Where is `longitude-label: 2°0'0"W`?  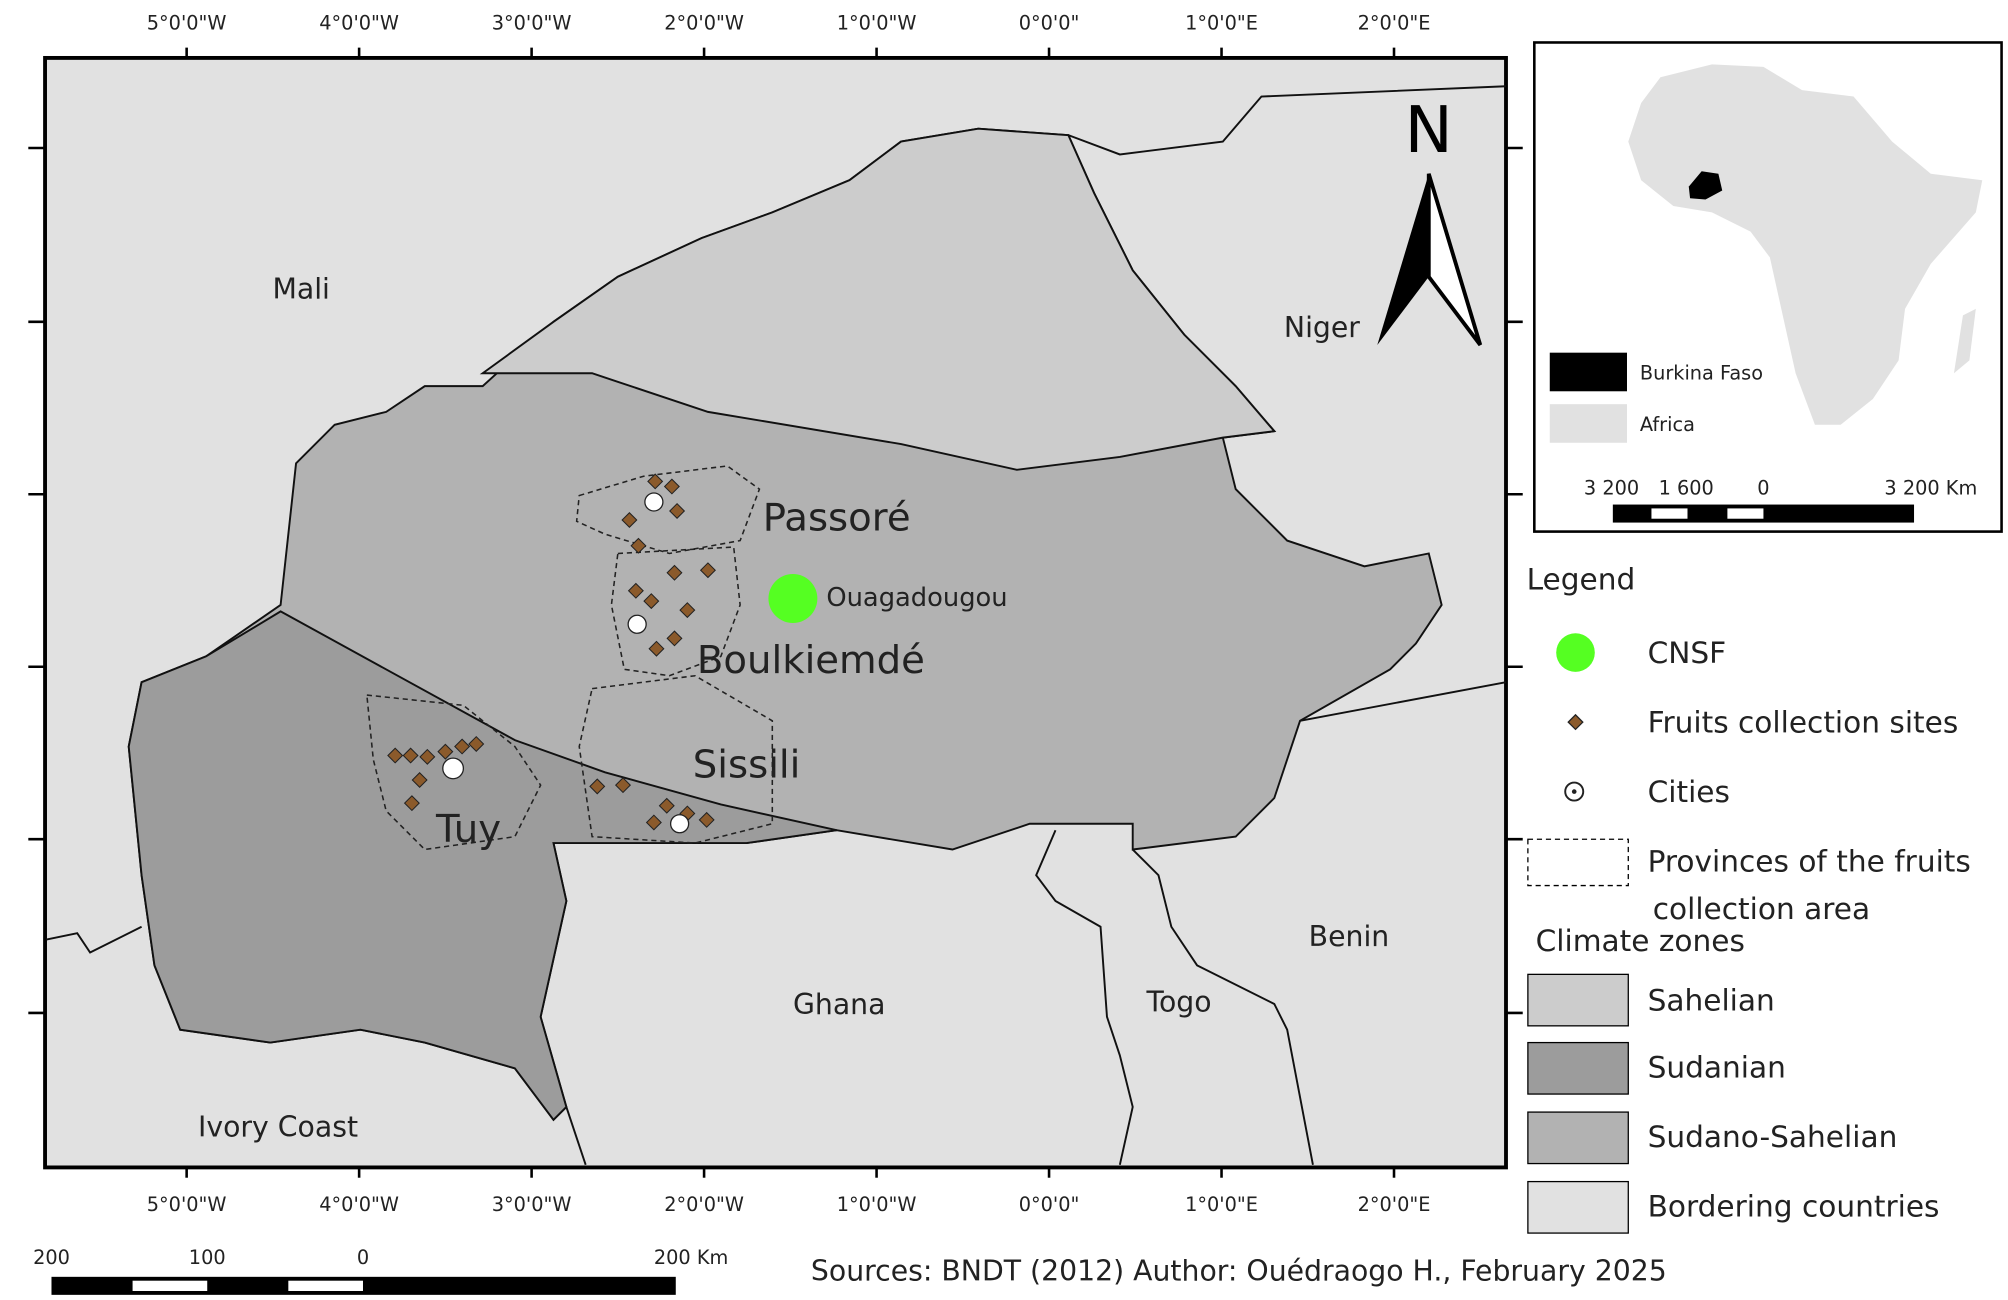
longitude-label: 2°0'0"W is located at coordinates (704, 1204).